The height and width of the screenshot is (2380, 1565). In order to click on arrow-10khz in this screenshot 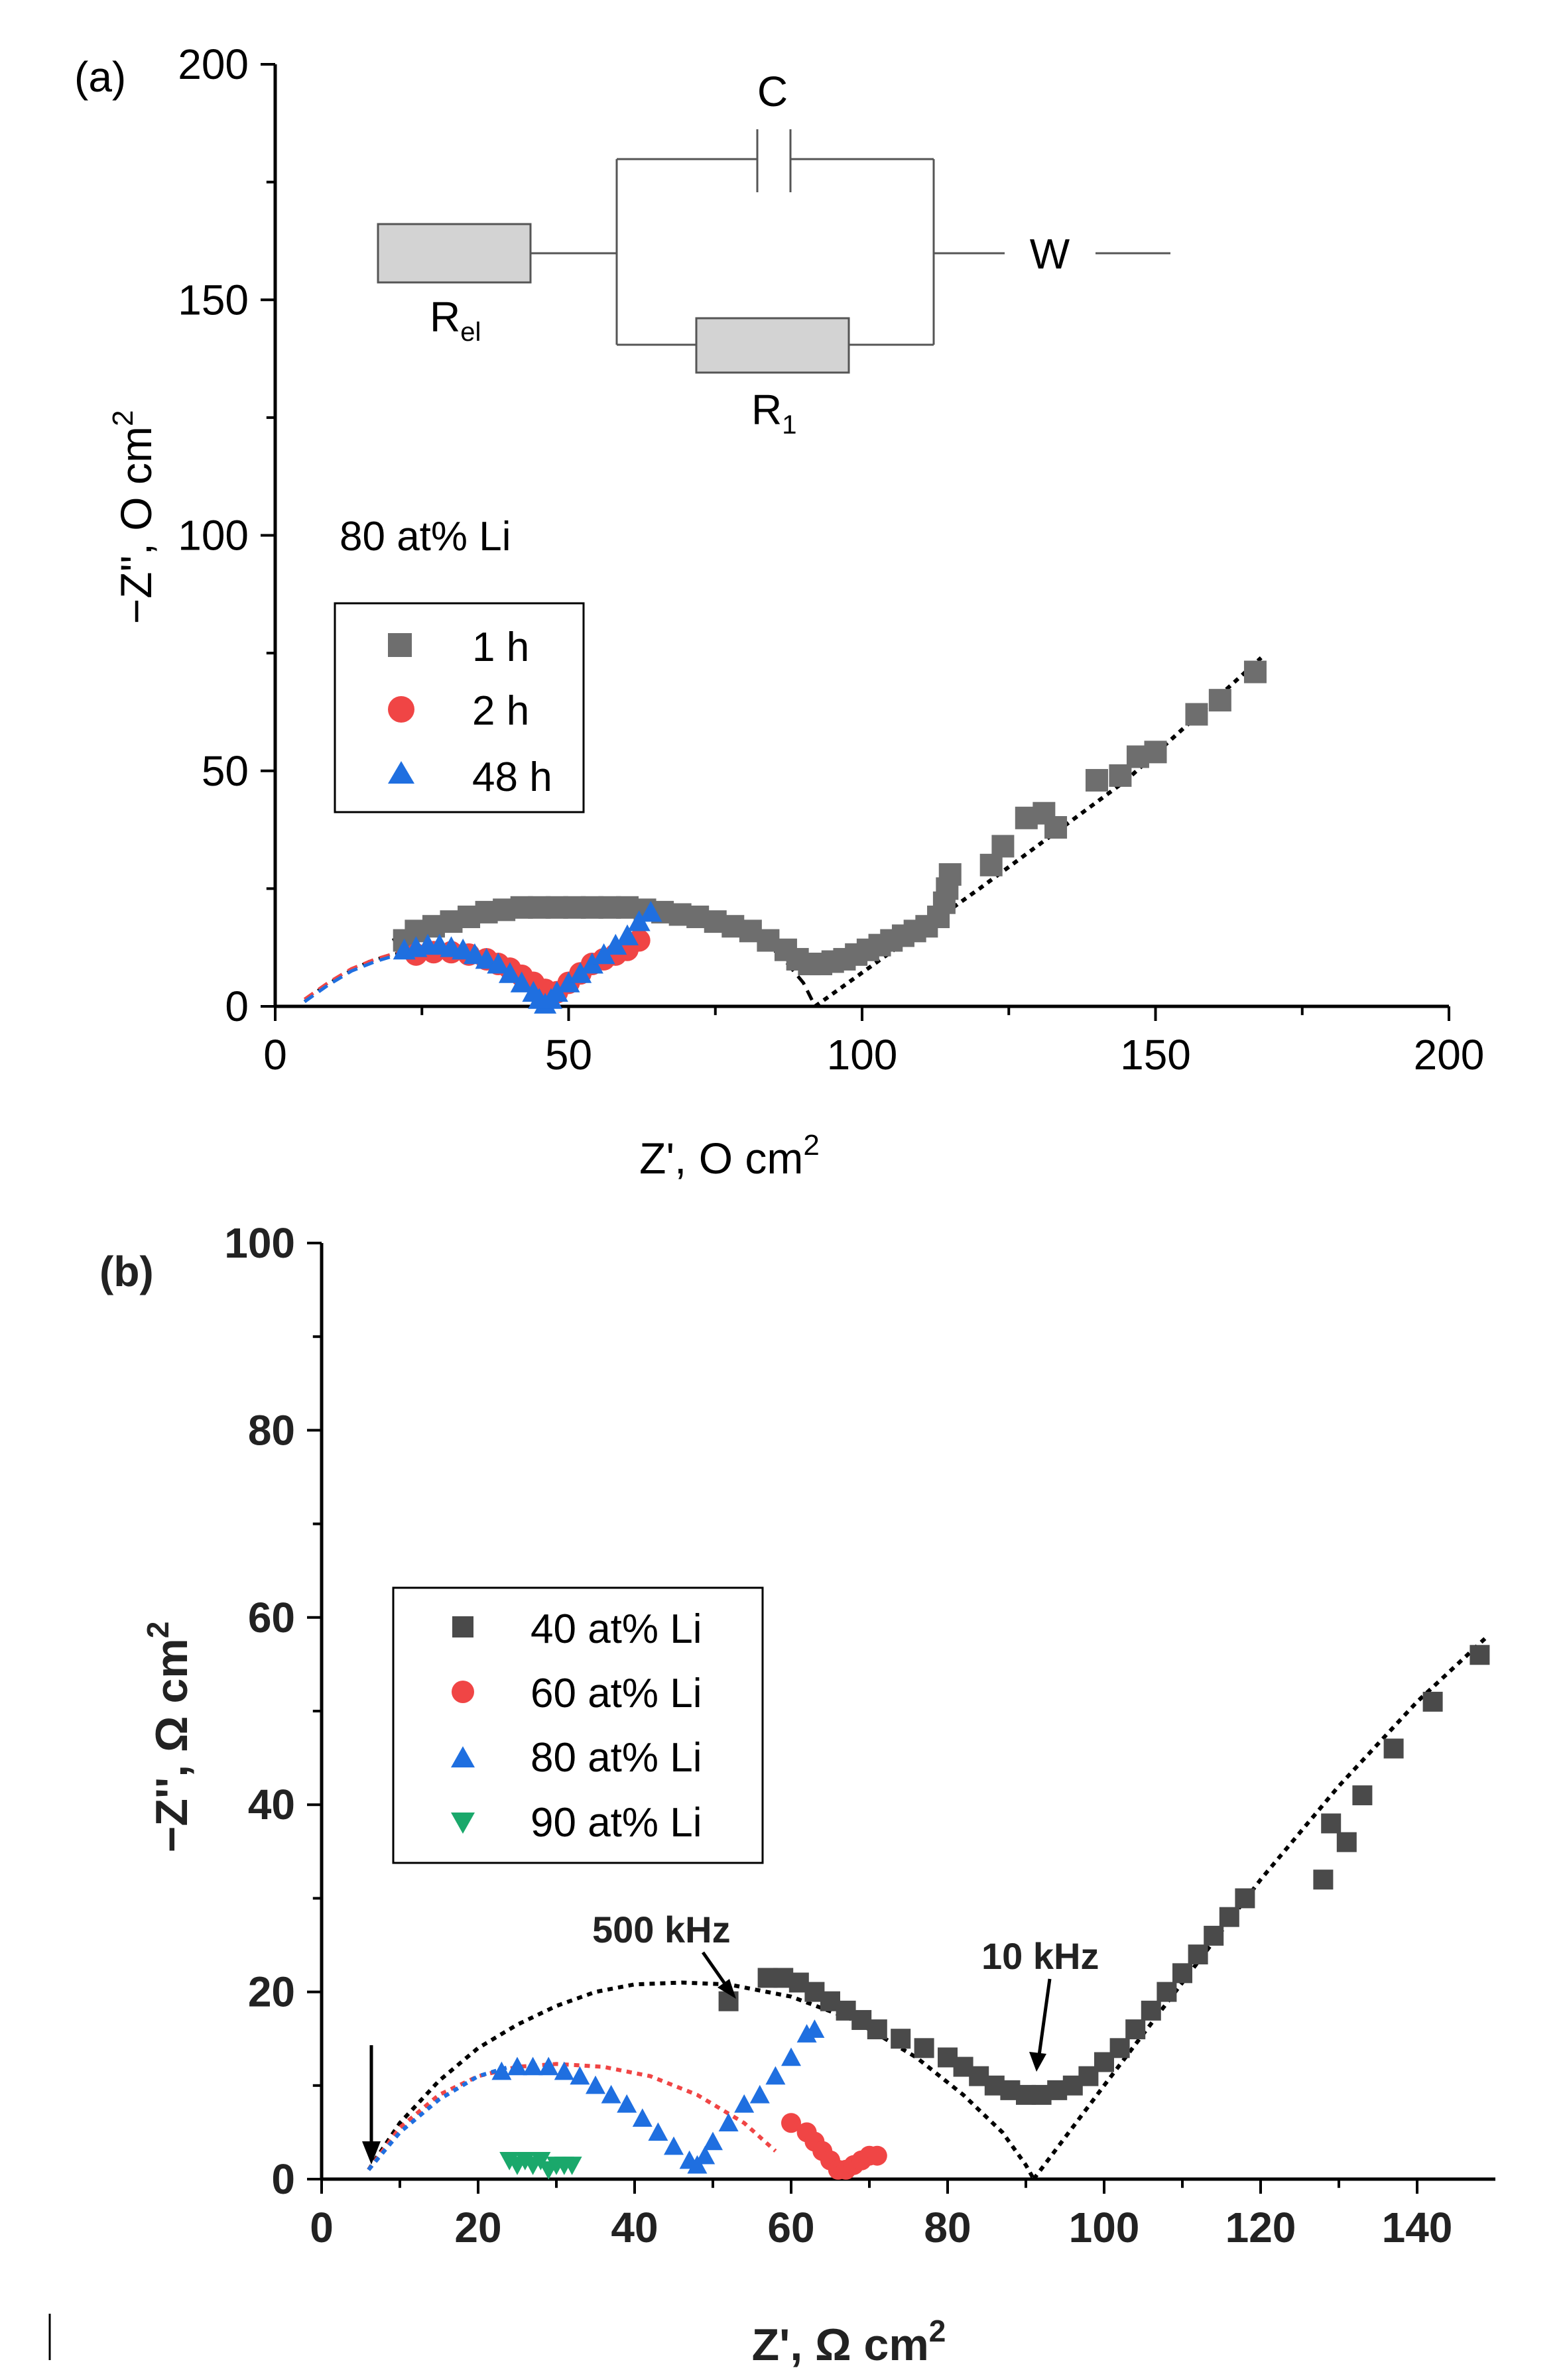, I will do `click(1044, 2017)`.